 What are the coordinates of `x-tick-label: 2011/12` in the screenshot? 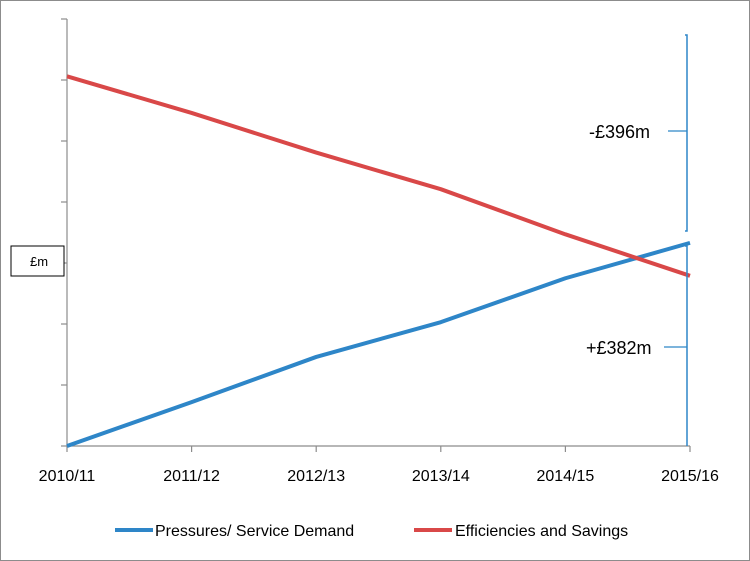 It's located at (191, 476).